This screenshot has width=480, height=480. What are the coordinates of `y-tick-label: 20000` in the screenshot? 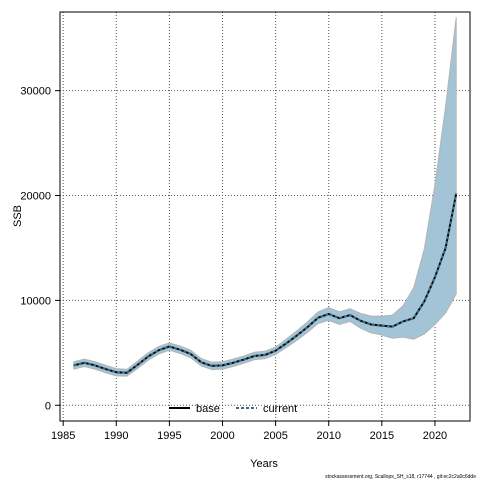 It's located at (35, 197).